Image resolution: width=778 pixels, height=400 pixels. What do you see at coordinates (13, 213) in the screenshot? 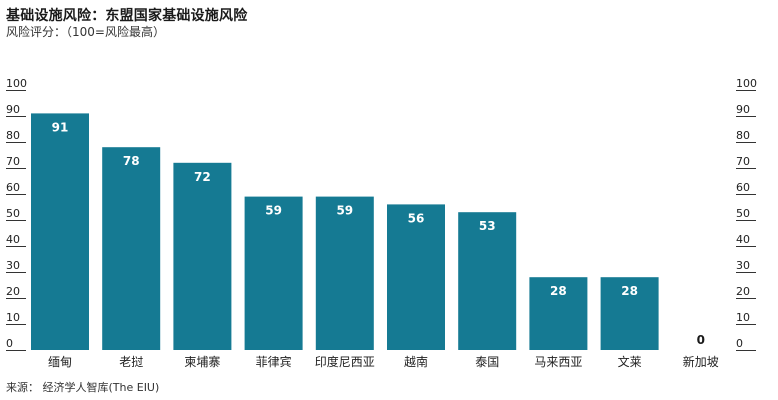
I see `left-axis-tick-label: 50` at bounding box center [13, 213].